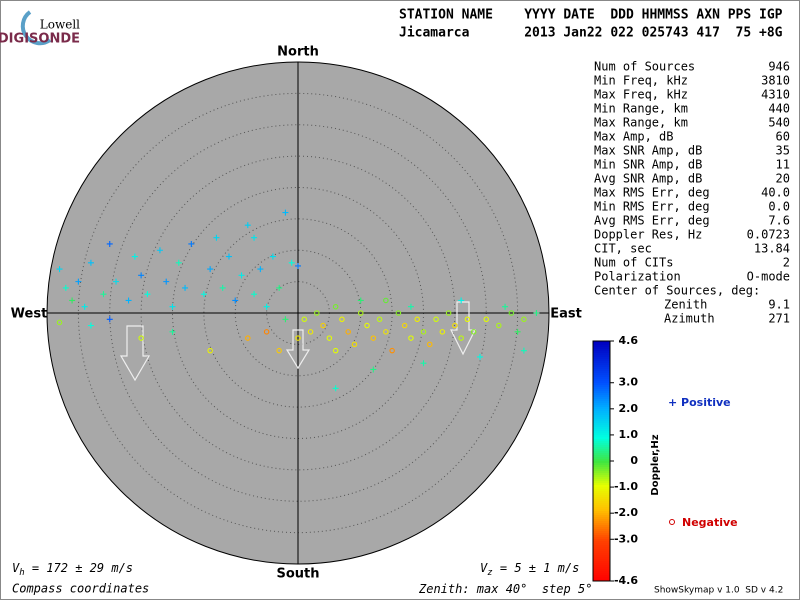 Image resolution: width=800 pixels, height=600 pixels. What do you see at coordinates (779, 319) in the screenshot?
I see `stat-value: 271` at bounding box center [779, 319].